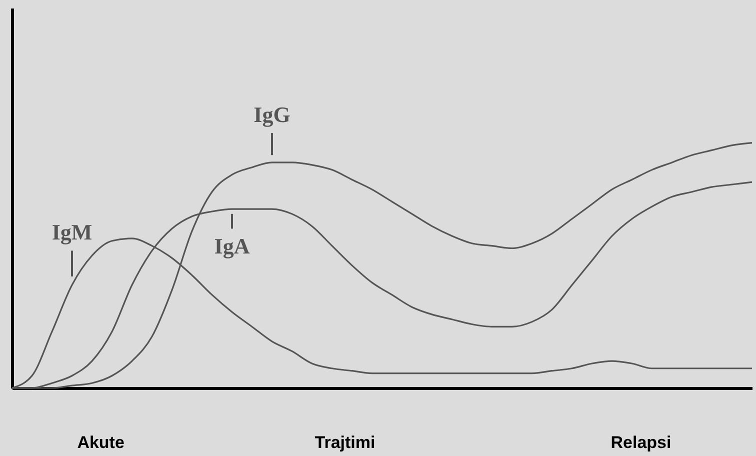 The height and width of the screenshot is (456, 756). Describe the element at coordinates (100, 442) in the screenshot. I see `text: Akute` at that location.